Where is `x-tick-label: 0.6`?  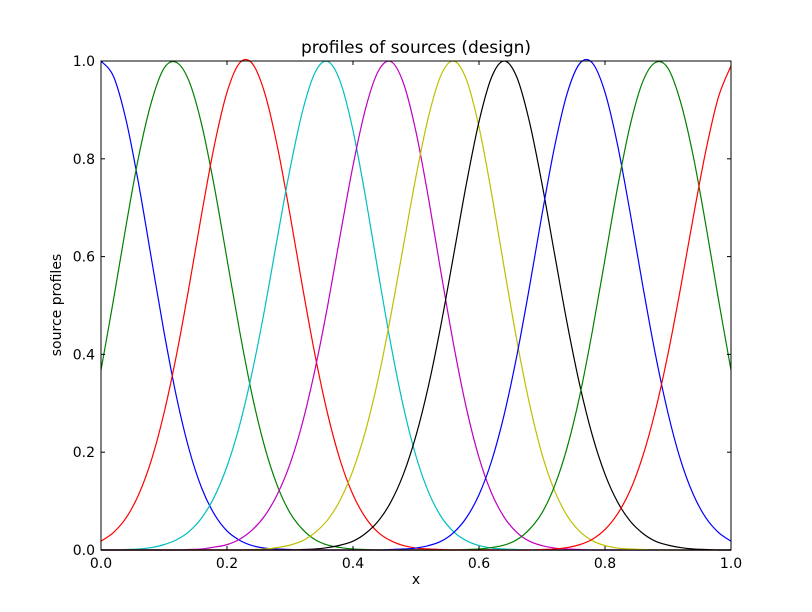
x-tick-label: 0.6 is located at coordinates (479, 564).